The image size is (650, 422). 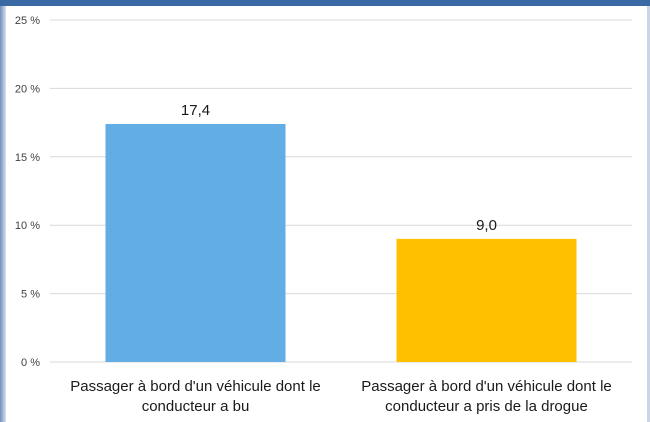 I want to click on category-label-1: conducteur a bu, so click(x=196, y=406).